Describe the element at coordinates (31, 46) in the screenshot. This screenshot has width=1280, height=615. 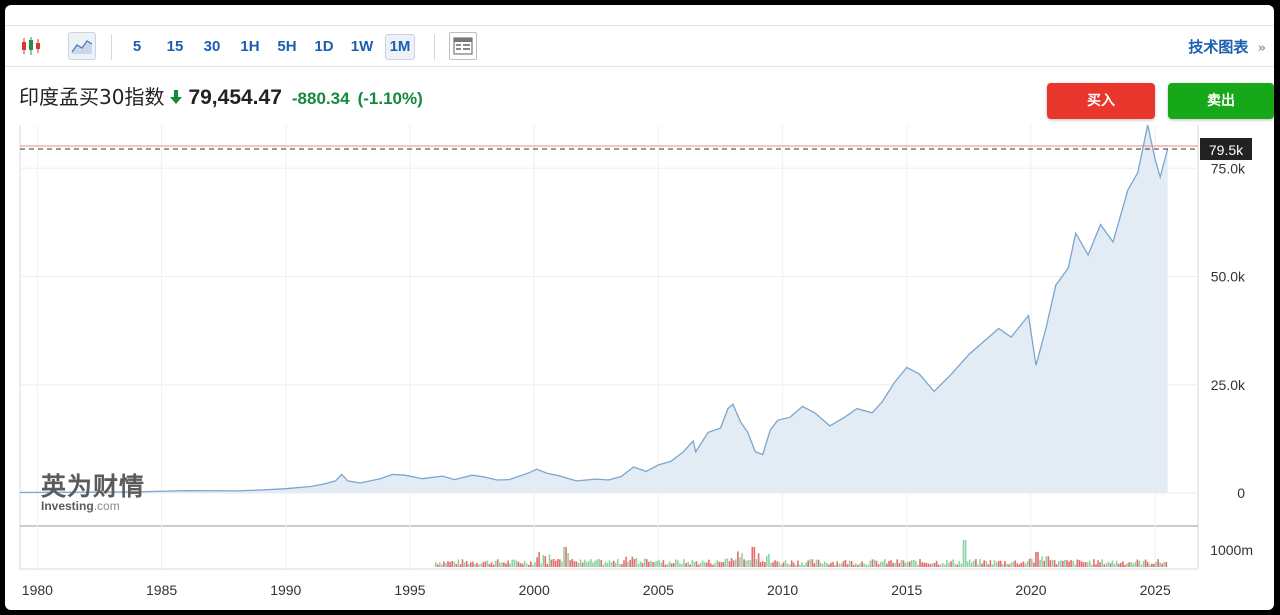
I see `candlestick-chart-icon` at that location.